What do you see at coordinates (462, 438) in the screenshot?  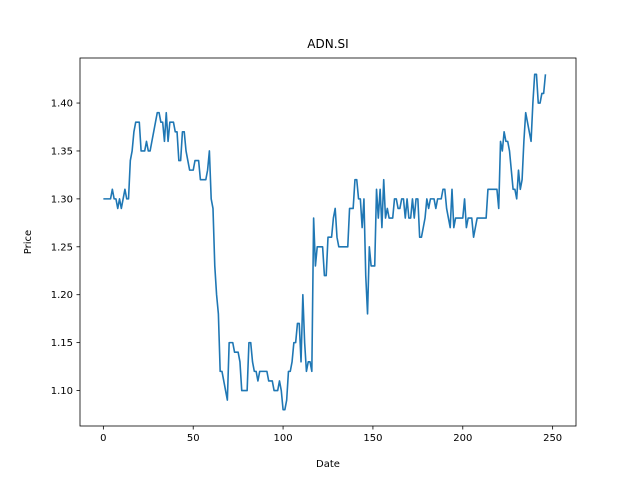 I see `x-tick-label: 200` at bounding box center [462, 438].